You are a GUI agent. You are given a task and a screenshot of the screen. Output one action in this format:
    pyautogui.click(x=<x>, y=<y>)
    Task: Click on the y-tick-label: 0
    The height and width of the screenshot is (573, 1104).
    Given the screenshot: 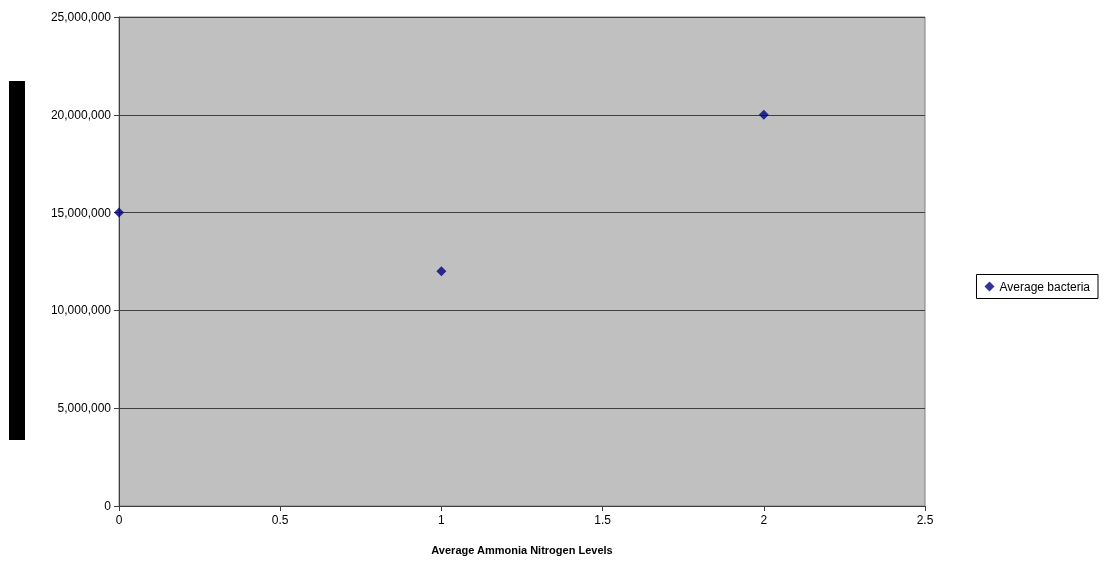 What is the action you would take?
    pyautogui.click(x=108, y=506)
    